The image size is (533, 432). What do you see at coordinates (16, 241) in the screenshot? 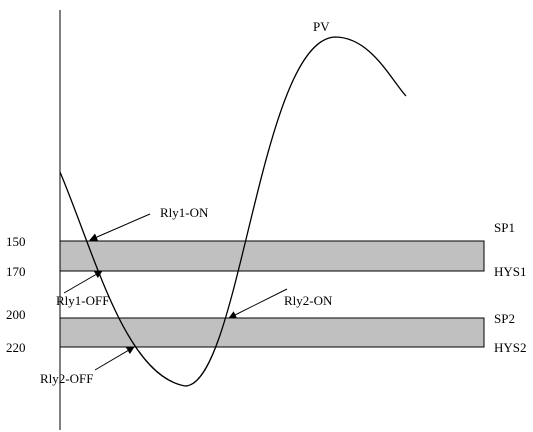
I see `level-value-sp1: 150` at bounding box center [16, 241].